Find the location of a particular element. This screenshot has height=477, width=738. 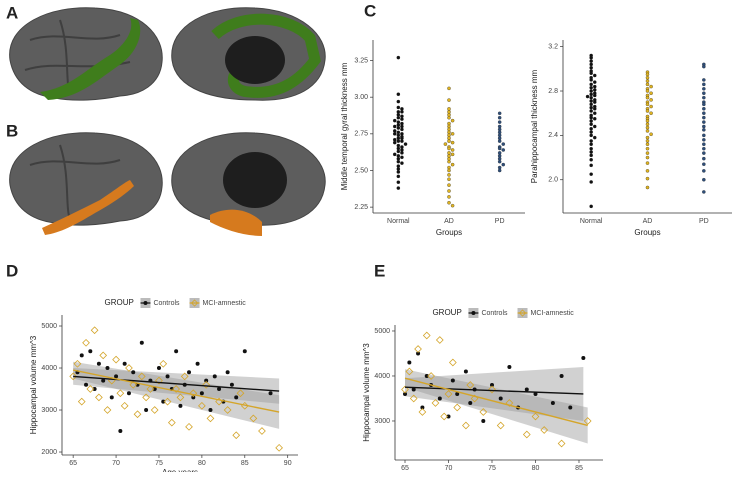

brain-lateral-b is located at coordinates (86, 183).